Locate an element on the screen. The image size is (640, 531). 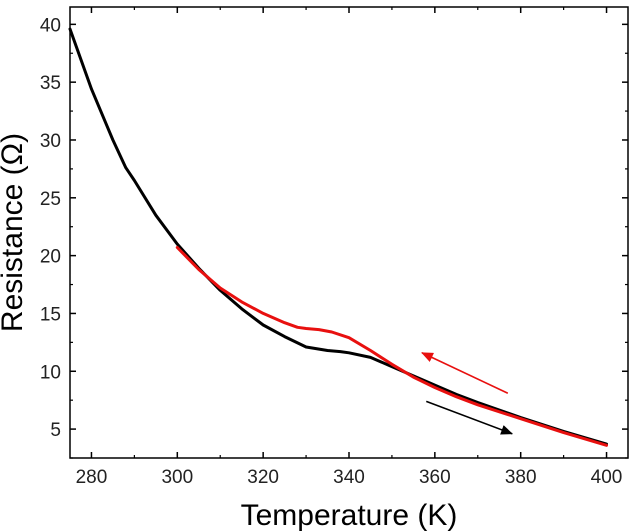
y-tick-label: 35 is located at coordinates (50, 83).